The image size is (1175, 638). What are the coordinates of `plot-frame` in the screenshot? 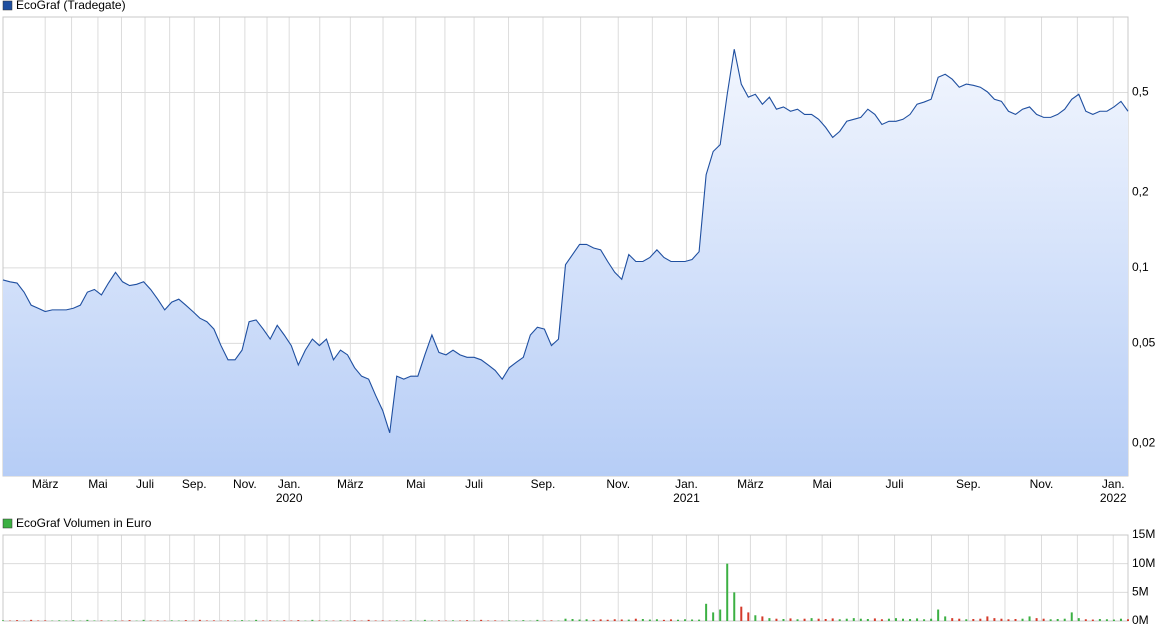 It's located at (565, 578).